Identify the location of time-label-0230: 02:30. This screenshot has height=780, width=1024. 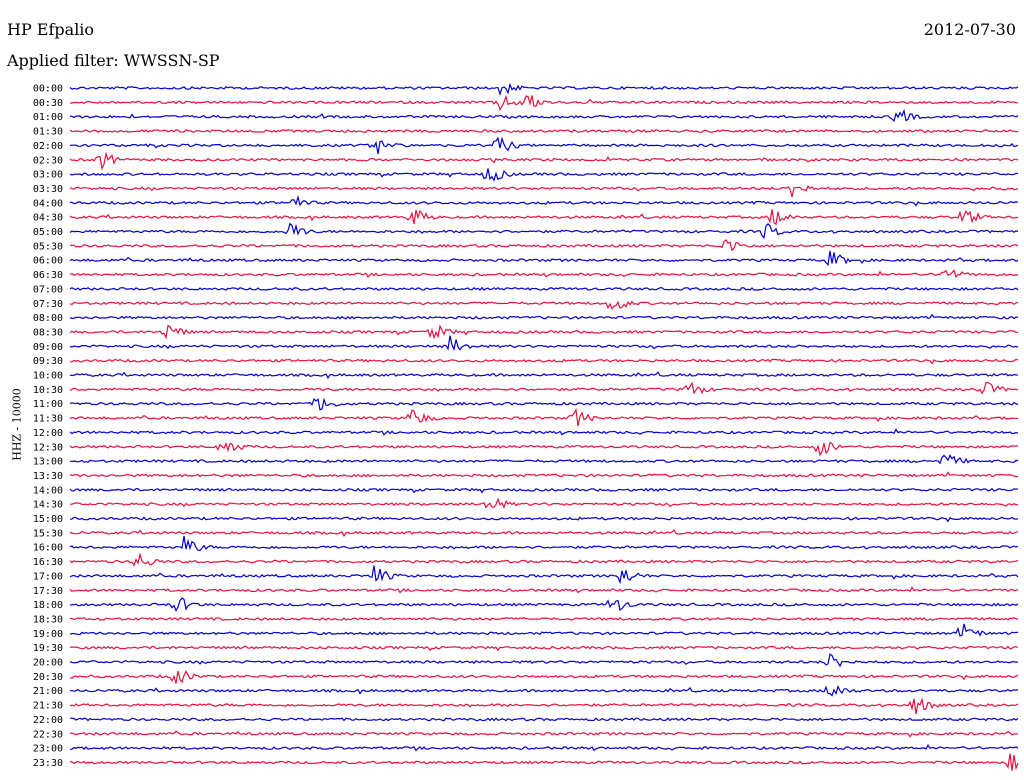
(48, 160).